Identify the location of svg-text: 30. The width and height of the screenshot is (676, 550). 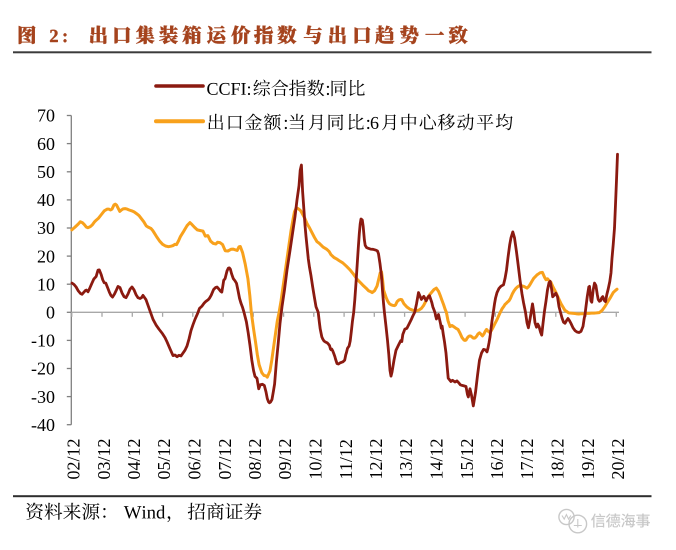
(46, 228).